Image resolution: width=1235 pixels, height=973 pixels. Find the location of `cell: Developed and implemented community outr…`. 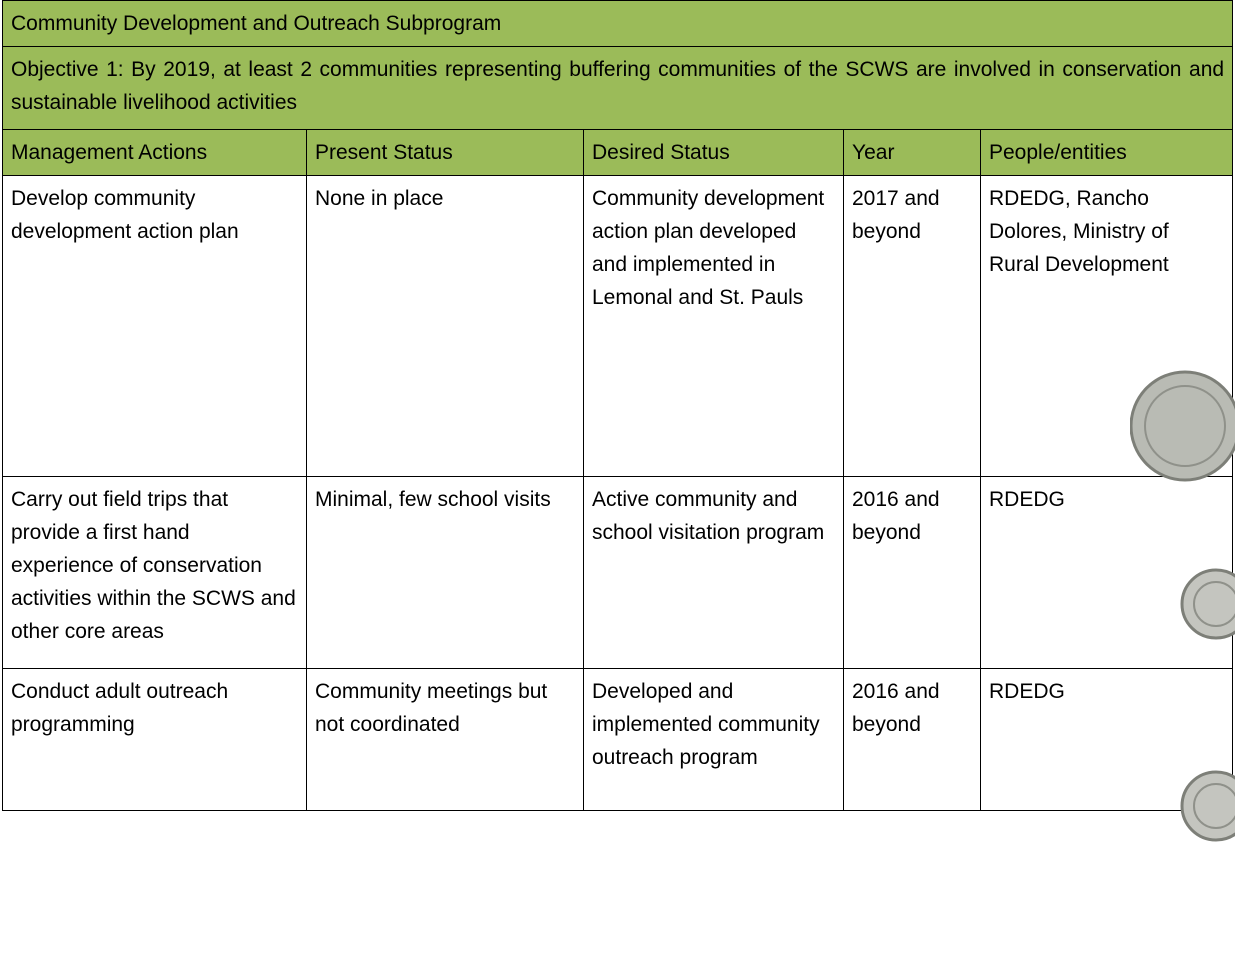

cell: Developed and implemented community outr… is located at coordinates (713, 739).